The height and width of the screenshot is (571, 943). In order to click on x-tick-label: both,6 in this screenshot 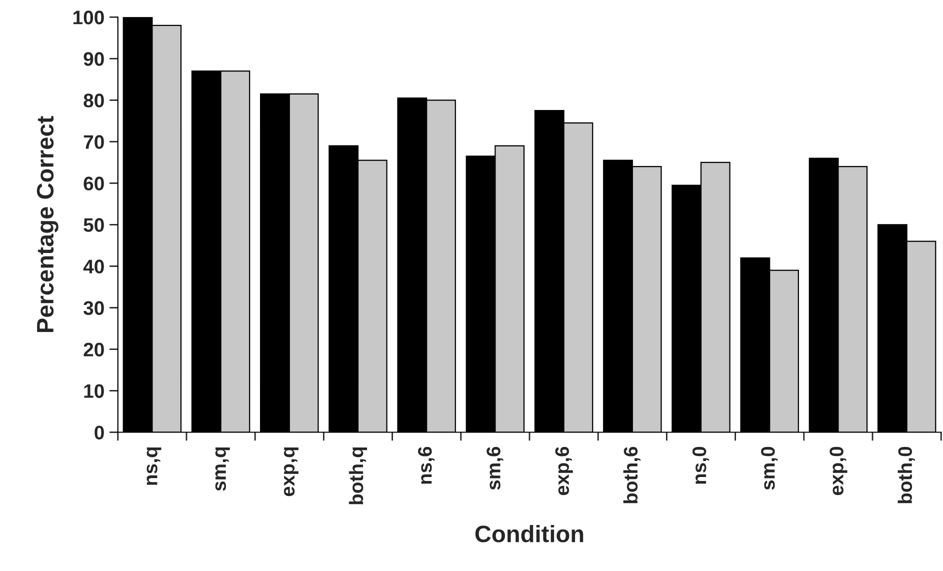, I will do `click(631, 475)`.